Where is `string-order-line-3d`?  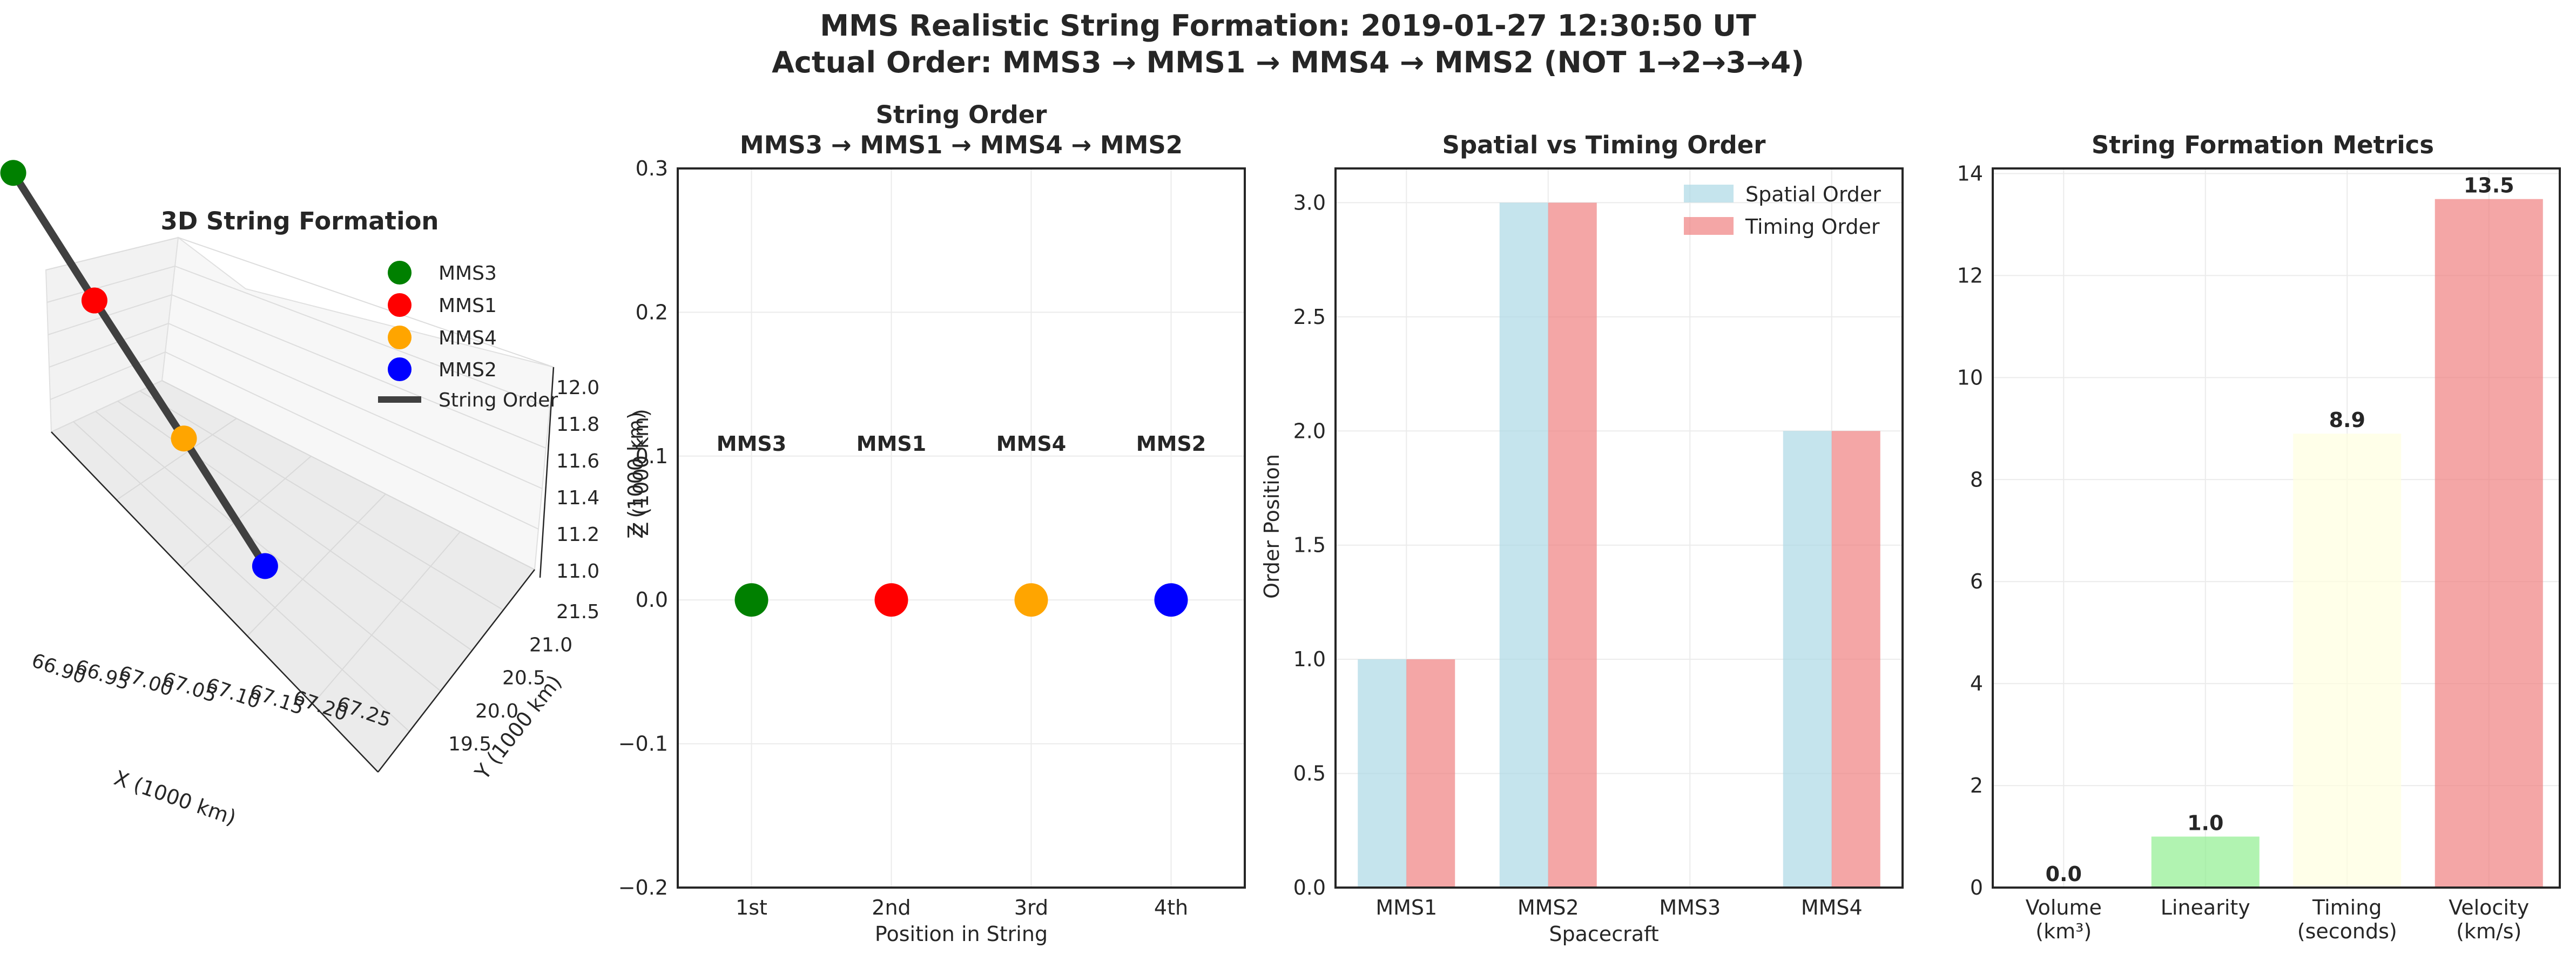
string-order-line-3d is located at coordinates (139, 370).